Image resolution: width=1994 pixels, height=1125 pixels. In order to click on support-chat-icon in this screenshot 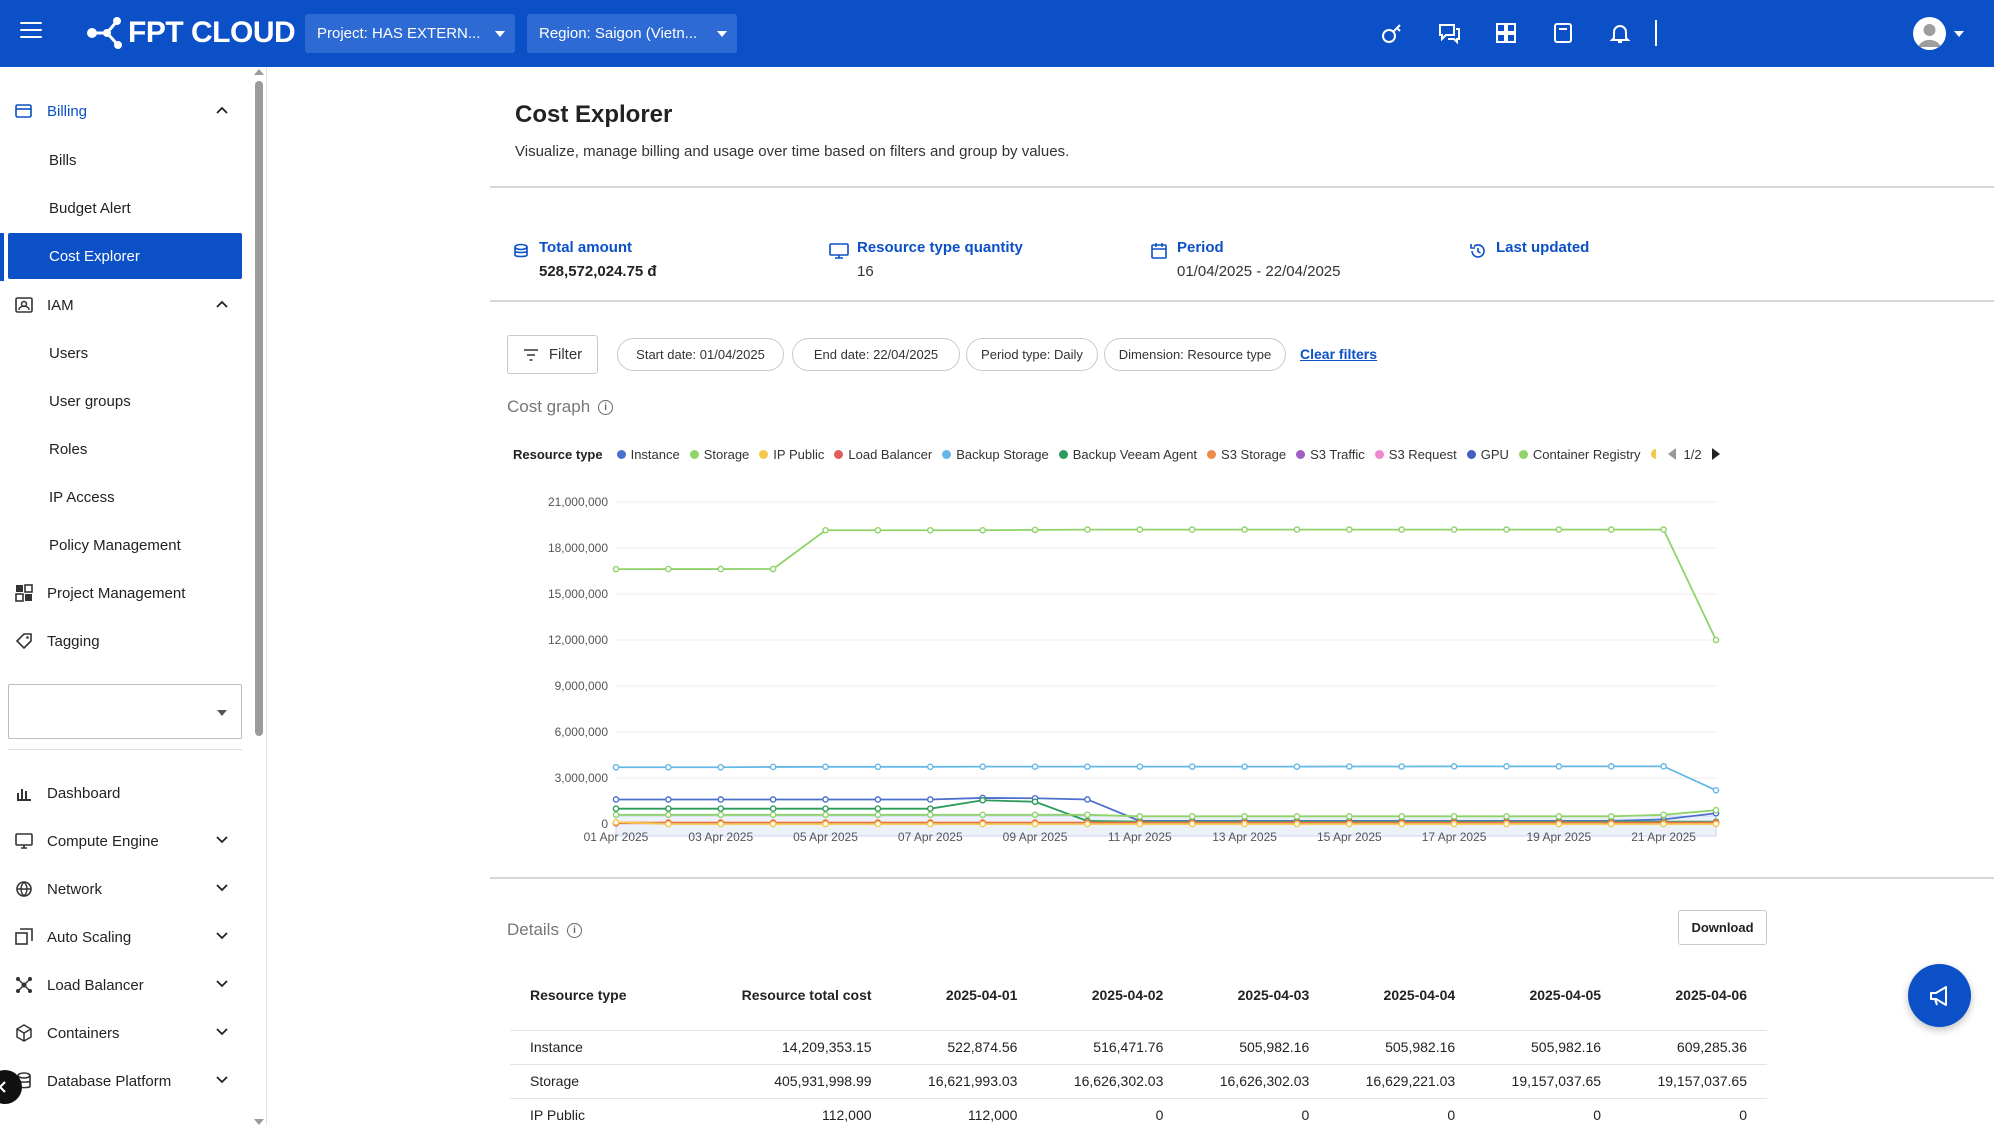, I will do `click(1449, 33)`.